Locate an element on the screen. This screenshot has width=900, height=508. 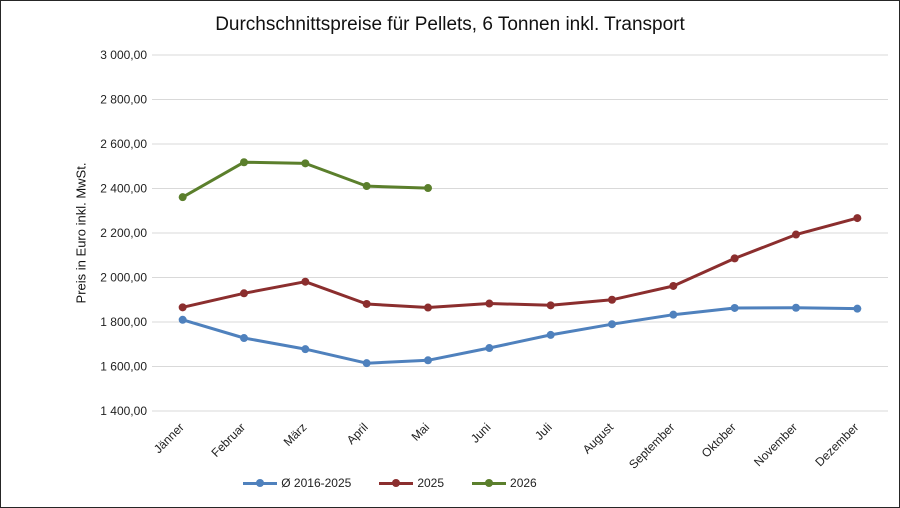
legend-item: 2025 is located at coordinates (411, 483).